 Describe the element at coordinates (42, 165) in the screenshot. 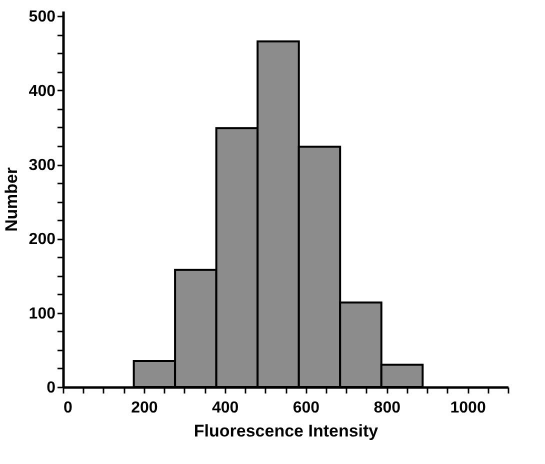

I see `y-tick-label: 300` at that location.